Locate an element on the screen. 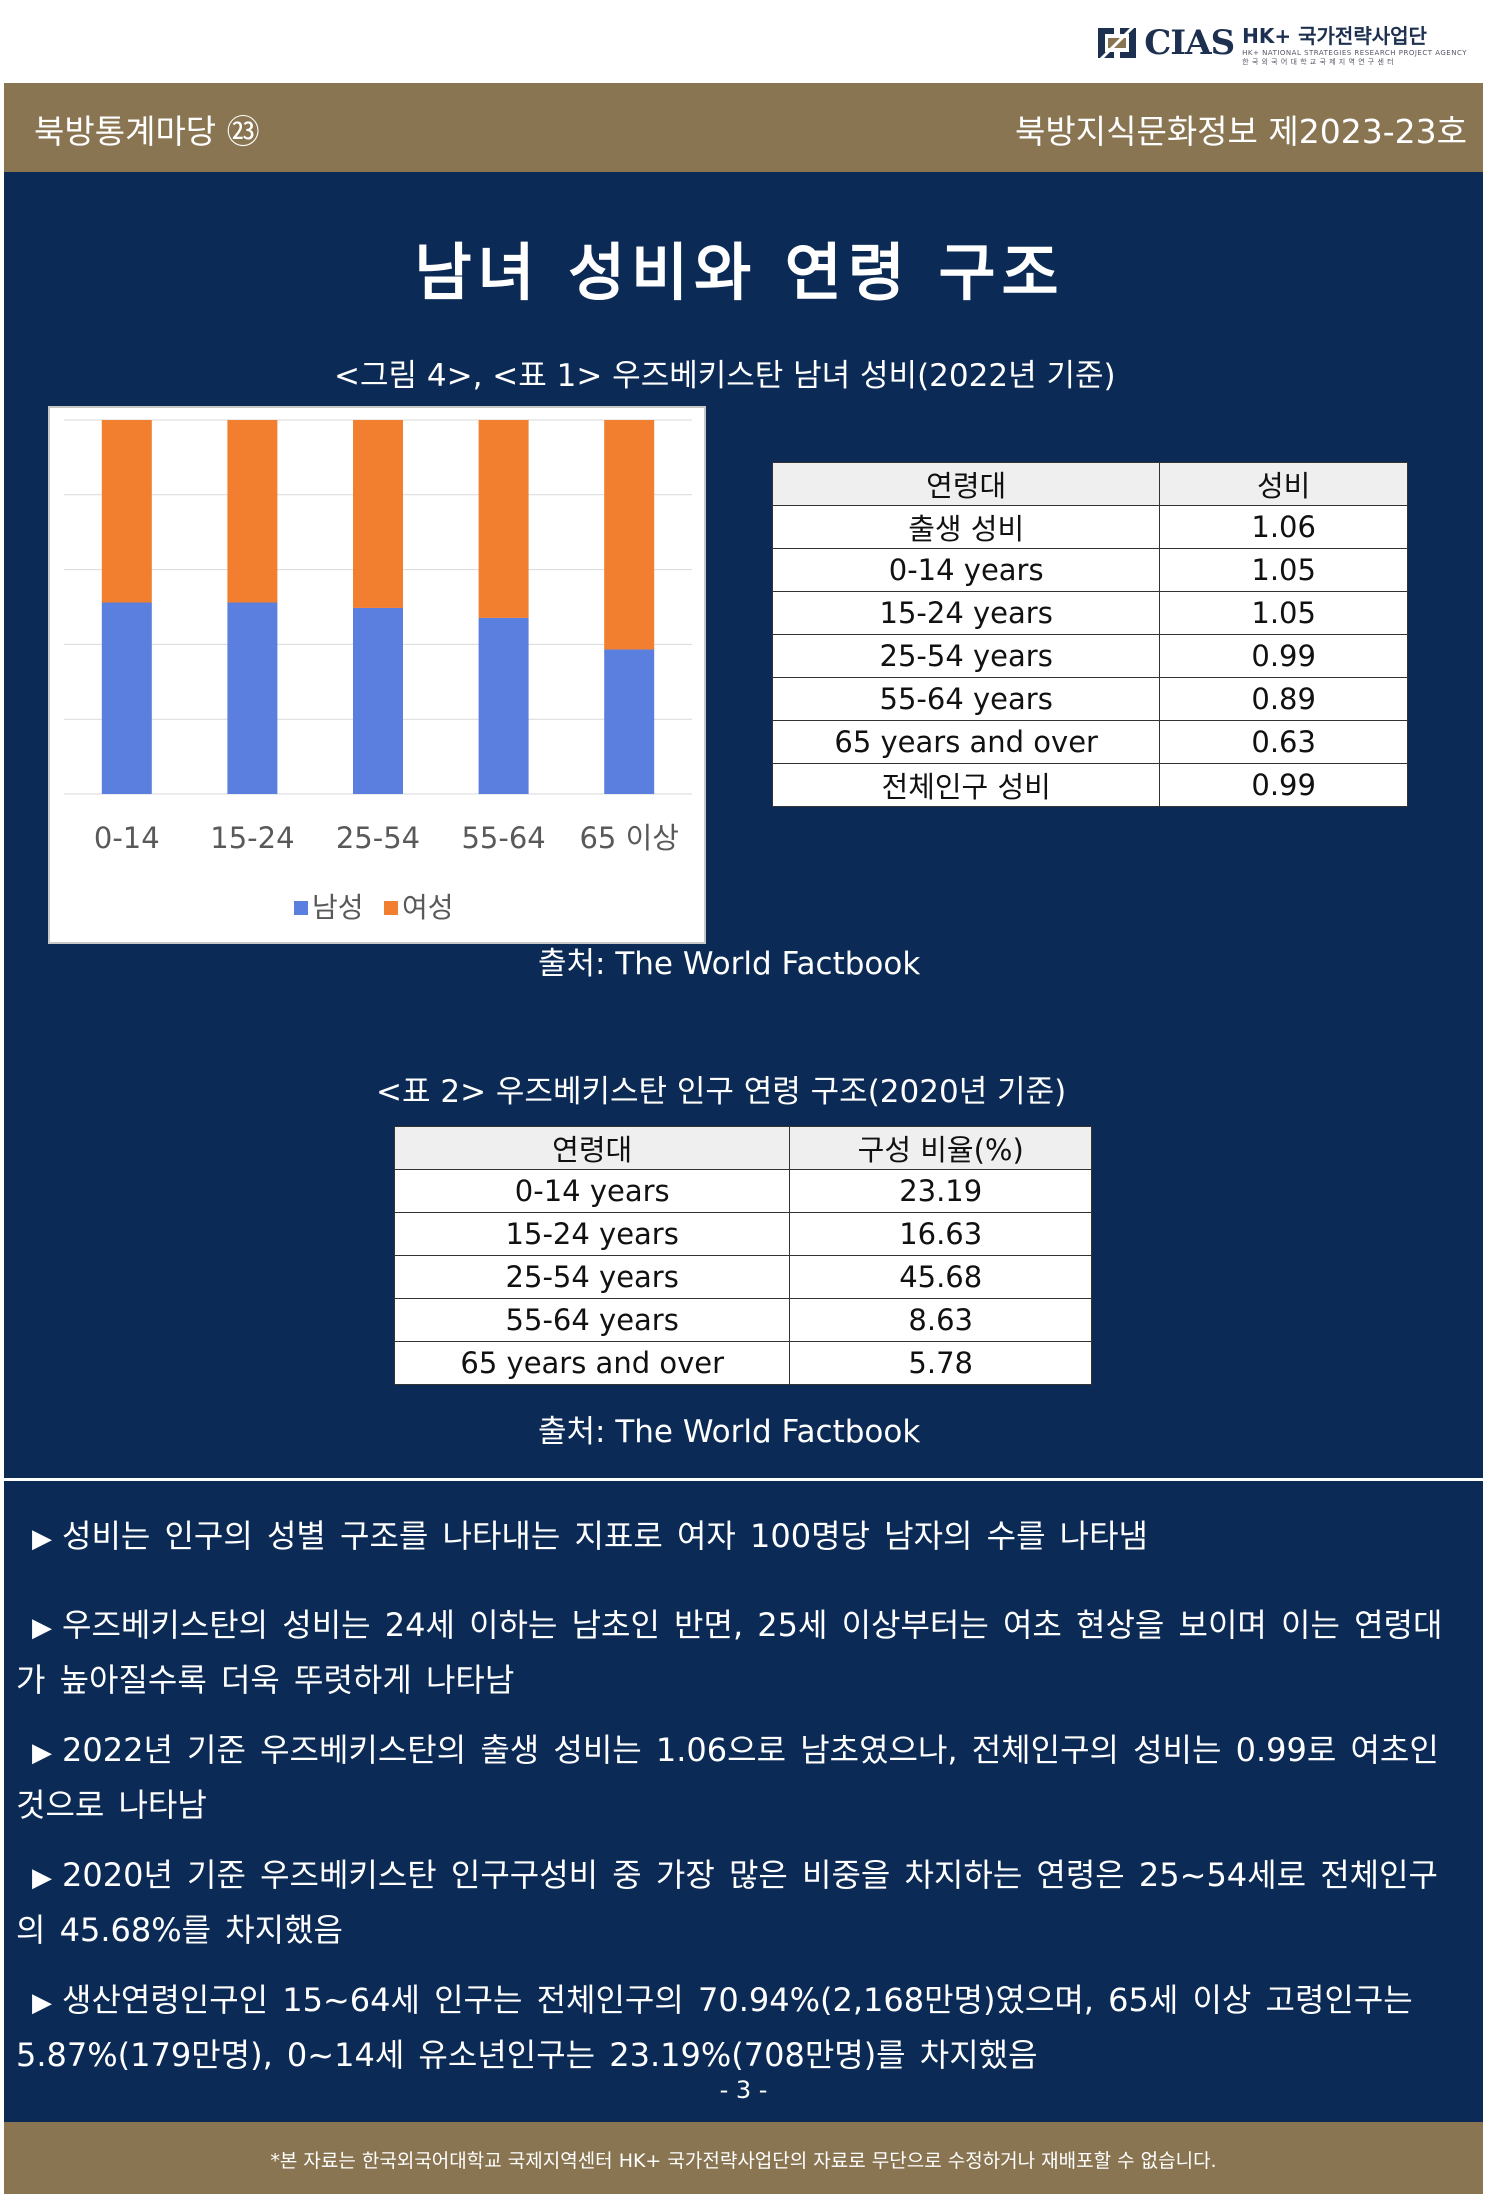 The width and height of the screenshot is (1487, 2201). table-row: 0-14 years 1.05 is located at coordinates (1089, 570).